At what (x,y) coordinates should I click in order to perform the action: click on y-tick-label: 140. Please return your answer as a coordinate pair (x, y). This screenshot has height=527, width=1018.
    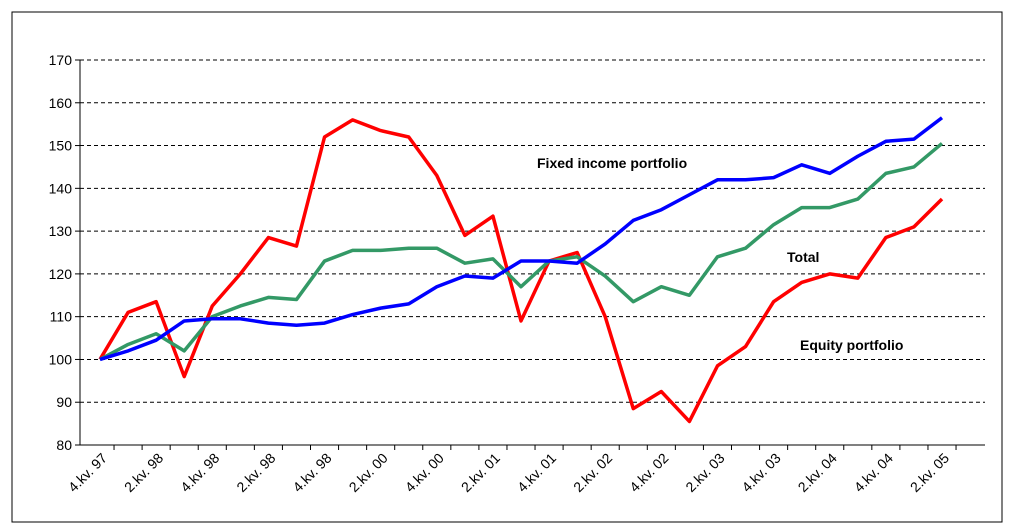
    Looking at the image, I should click on (61, 188).